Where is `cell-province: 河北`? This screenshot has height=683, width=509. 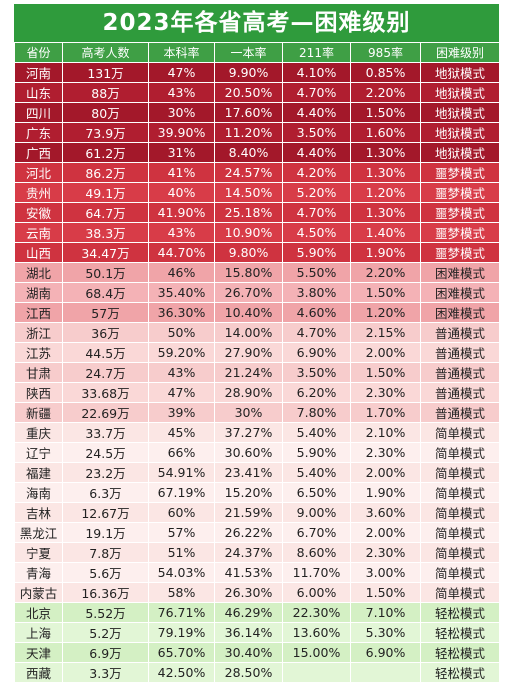
cell-province: 河北 is located at coordinates (38, 172).